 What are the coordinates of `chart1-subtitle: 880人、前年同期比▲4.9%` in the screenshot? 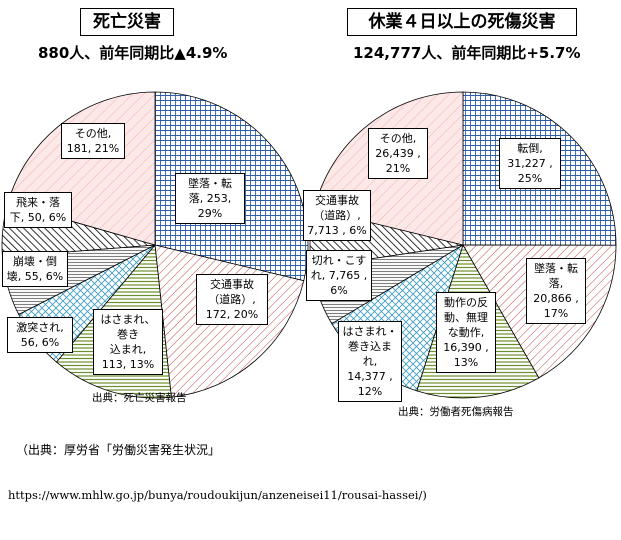 It's located at (133, 53).